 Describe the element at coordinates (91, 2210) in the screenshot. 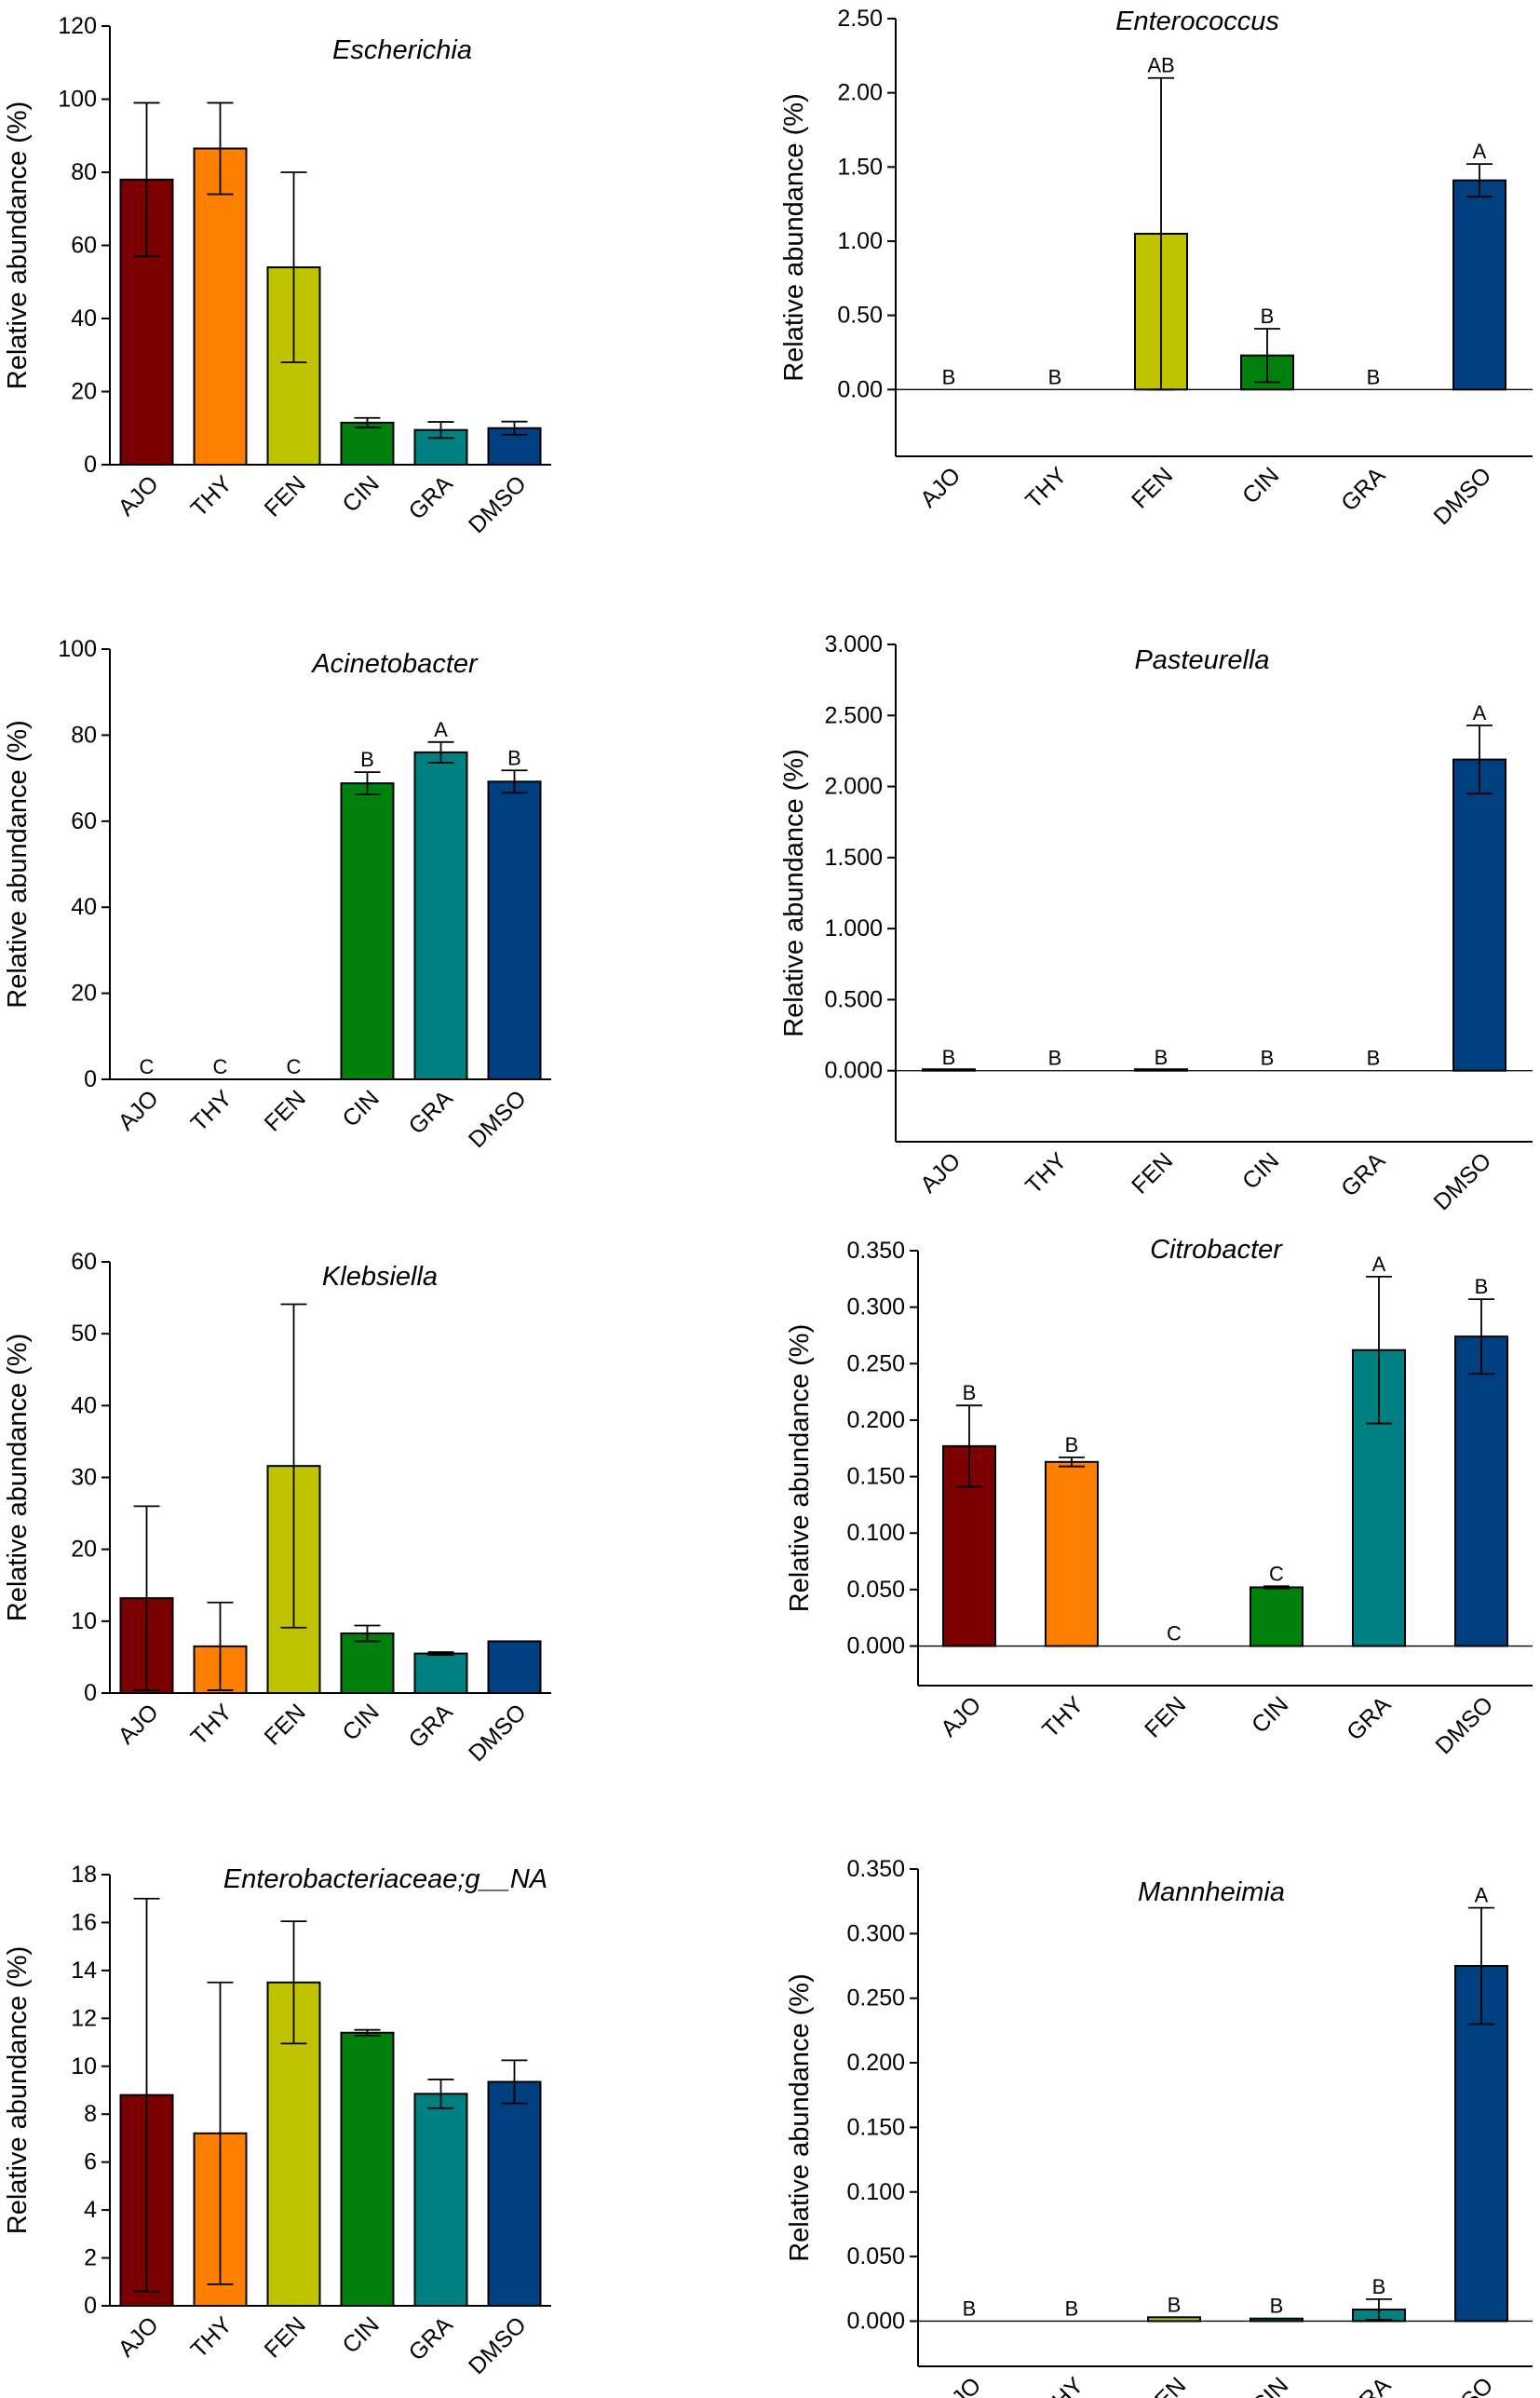

I see `y-tick-label: 4` at that location.